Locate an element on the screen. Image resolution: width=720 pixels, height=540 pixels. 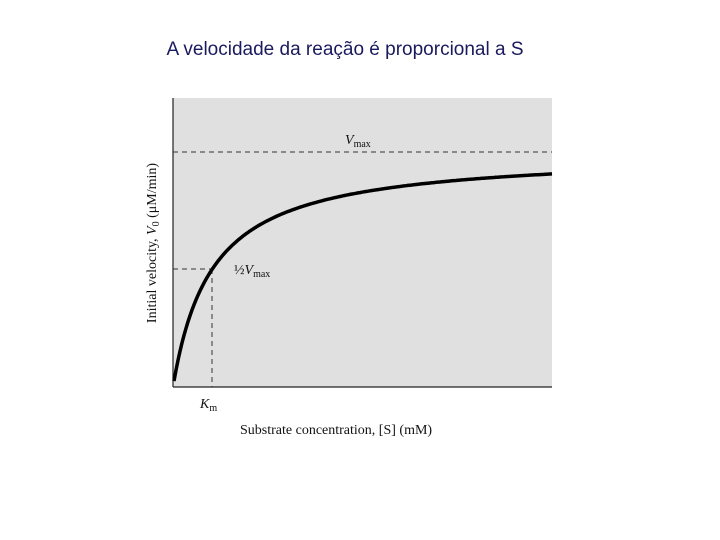
y-axis-label: Initial velocity, V0 (μM/min) is located at coordinates (153, 243).